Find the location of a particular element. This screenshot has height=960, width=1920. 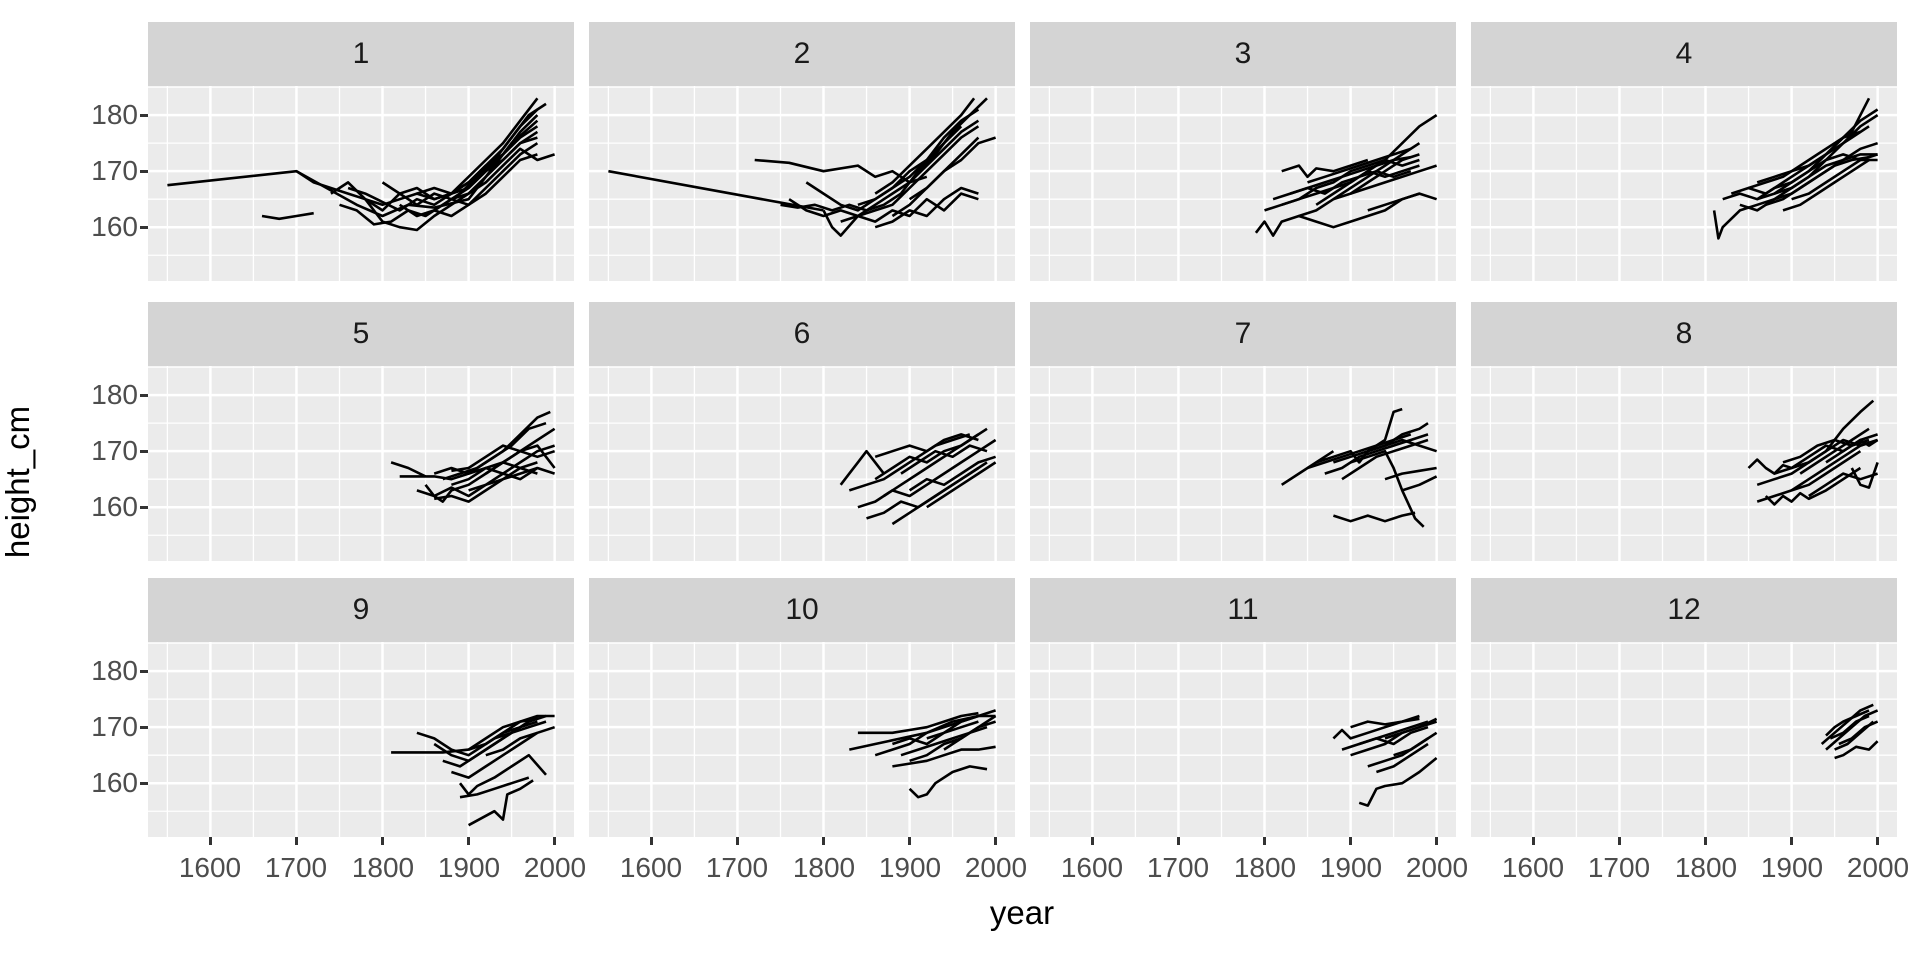

facet-strip-4: 4 is located at coordinates (1684, 54).